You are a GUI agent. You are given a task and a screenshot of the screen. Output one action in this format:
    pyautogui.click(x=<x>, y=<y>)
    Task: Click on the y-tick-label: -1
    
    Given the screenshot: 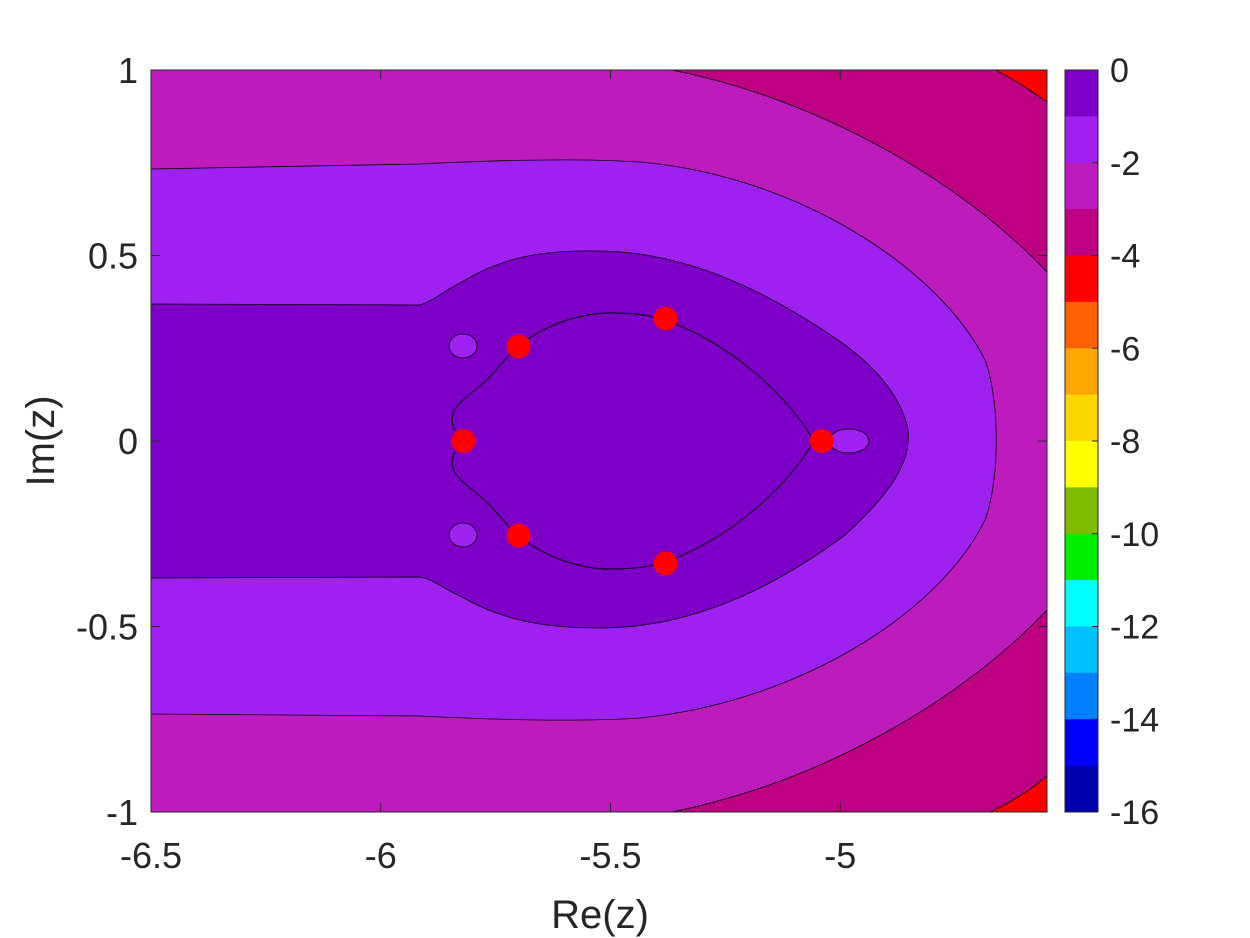 What is the action you would take?
    pyautogui.click(x=122, y=812)
    